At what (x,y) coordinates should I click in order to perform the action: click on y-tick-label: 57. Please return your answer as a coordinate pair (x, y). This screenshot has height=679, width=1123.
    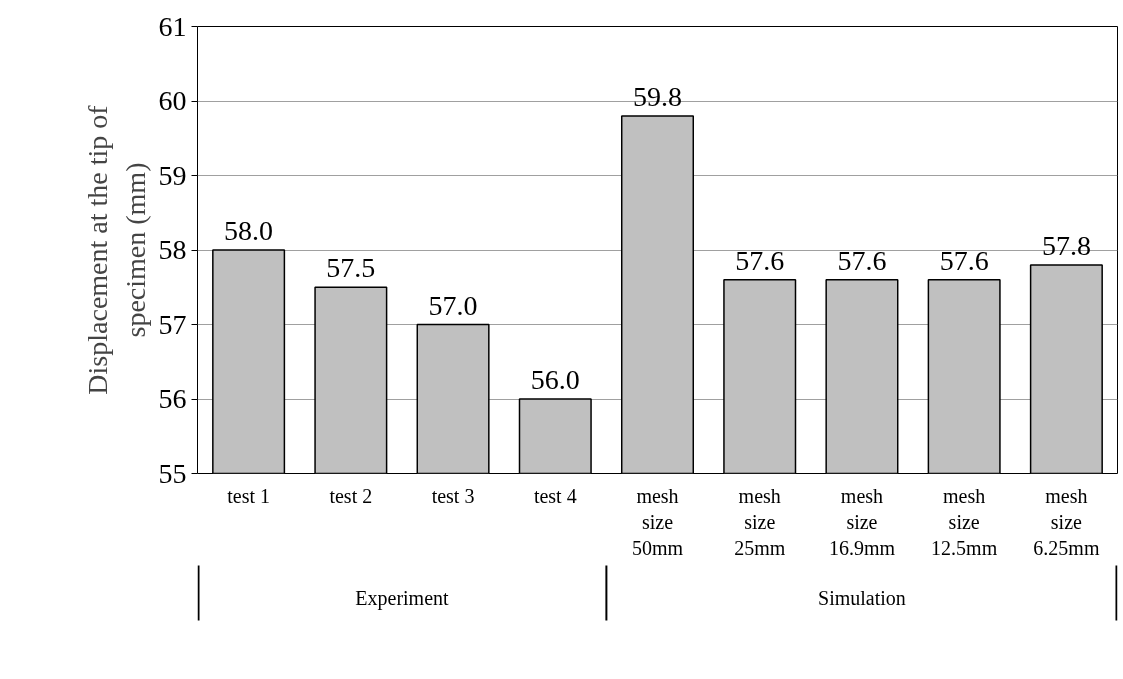
    Looking at the image, I should click on (172, 324).